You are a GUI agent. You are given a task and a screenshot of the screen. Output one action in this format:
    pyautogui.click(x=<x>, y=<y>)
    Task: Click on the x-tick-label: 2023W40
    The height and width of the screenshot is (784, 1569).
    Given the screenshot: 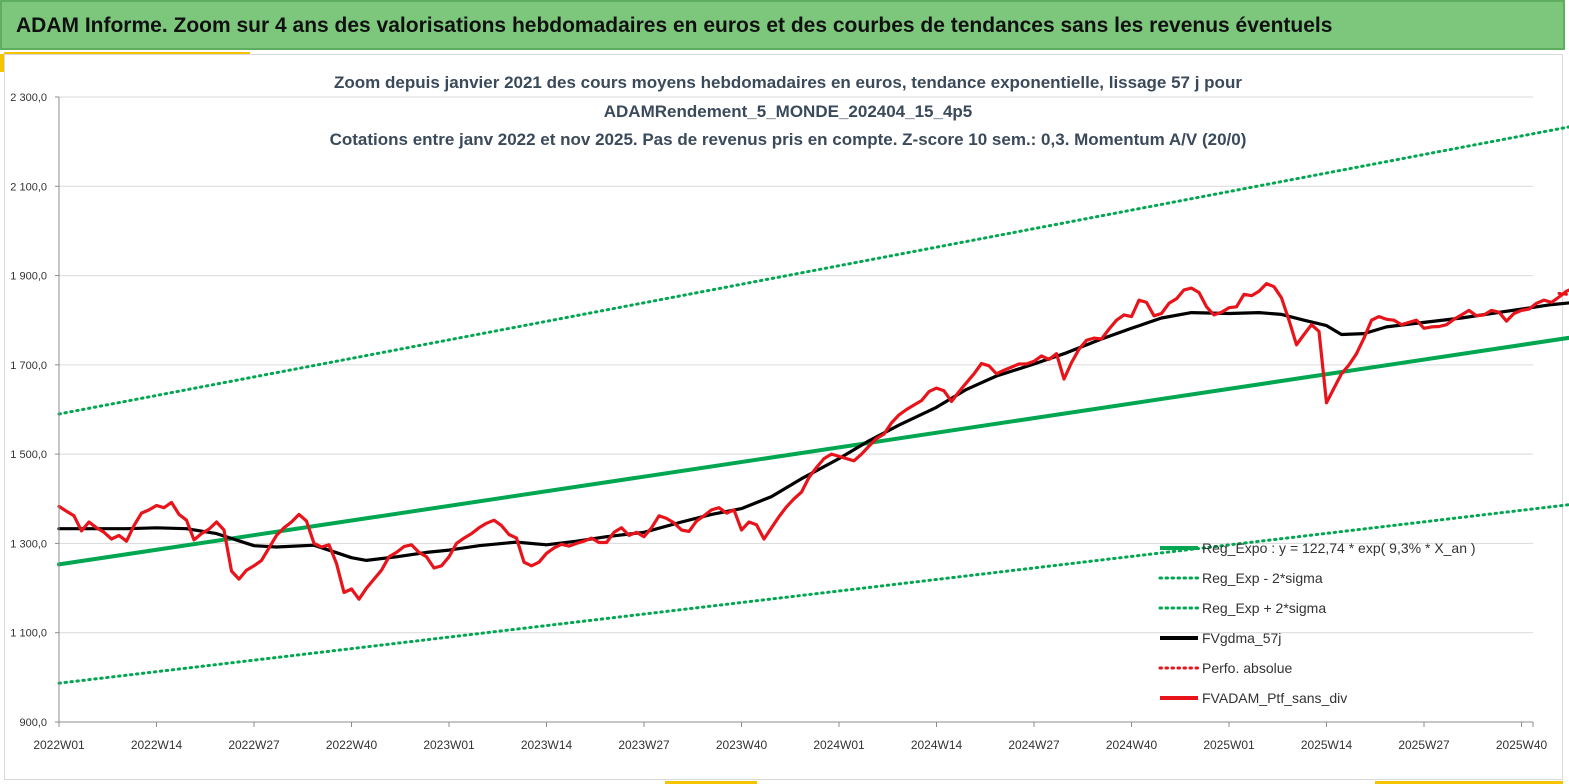 What is the action you would take?
    pyautogui.click(x=742, y=745)
    